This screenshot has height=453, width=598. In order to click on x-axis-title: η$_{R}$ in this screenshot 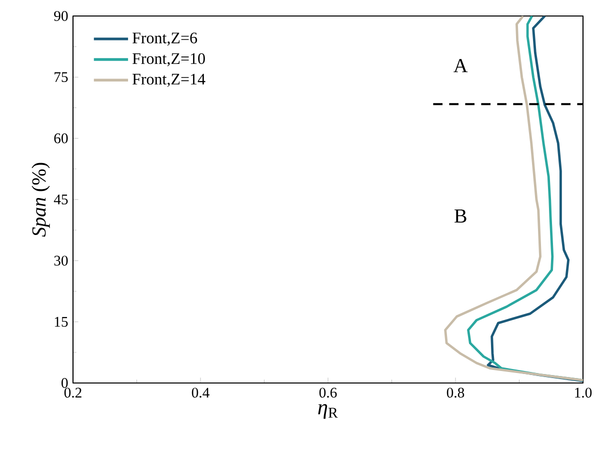, I will do `click(328, 411)`.